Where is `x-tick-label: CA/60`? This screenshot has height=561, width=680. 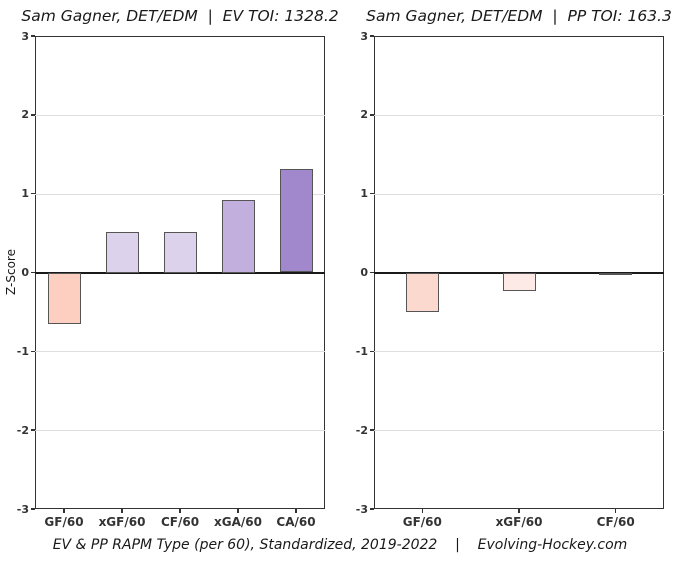
x-tick-label: CA/60 is located at coordinates (296, 522).